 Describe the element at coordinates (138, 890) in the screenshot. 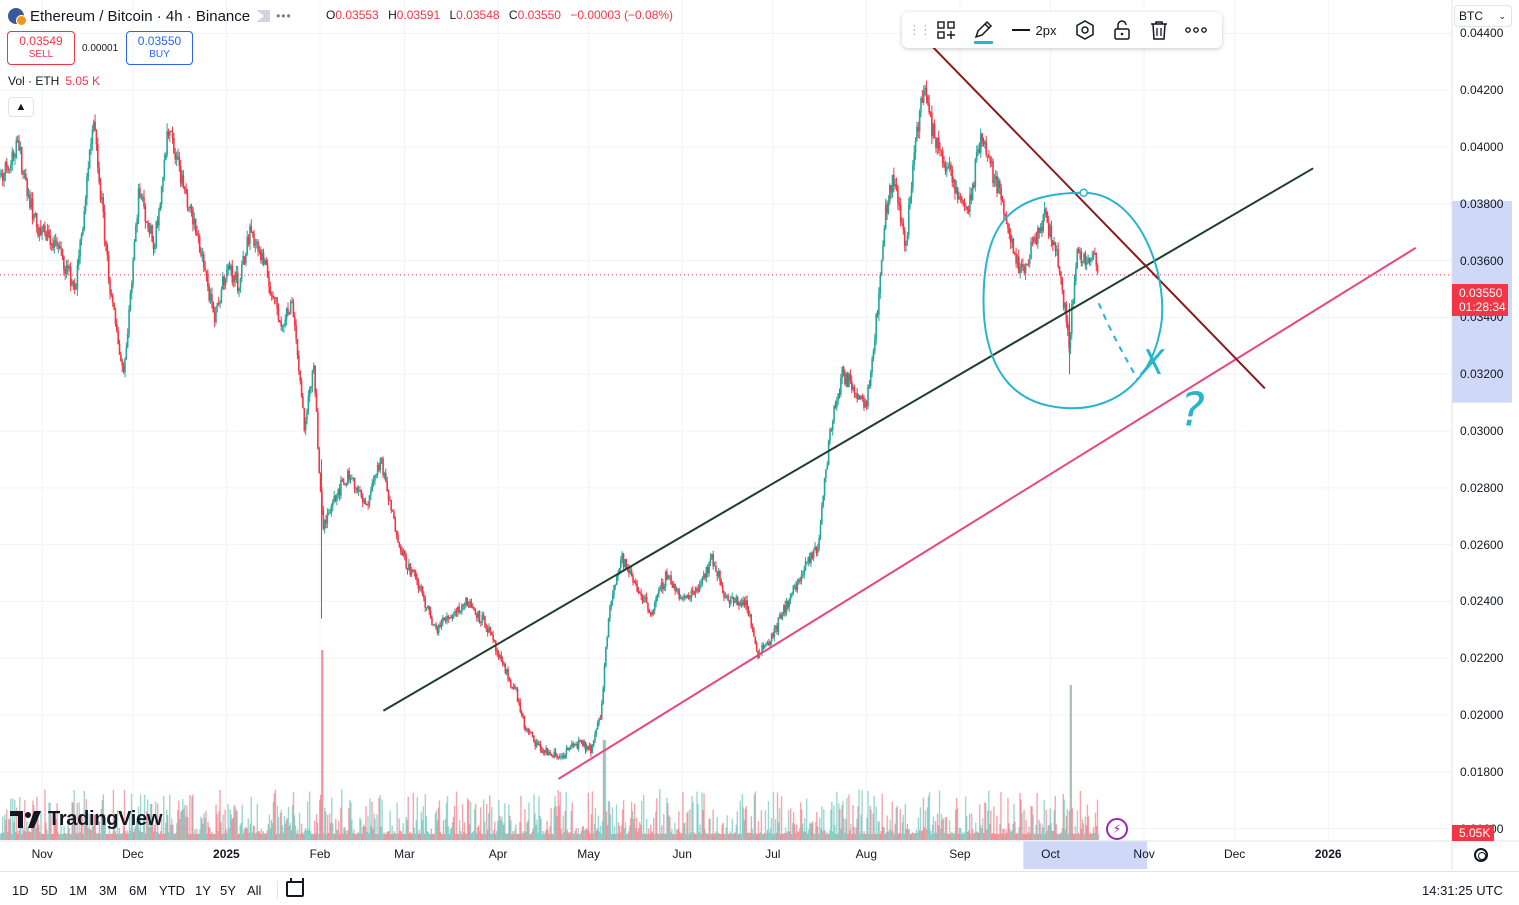

I see `range-6m: 6M` at that location.